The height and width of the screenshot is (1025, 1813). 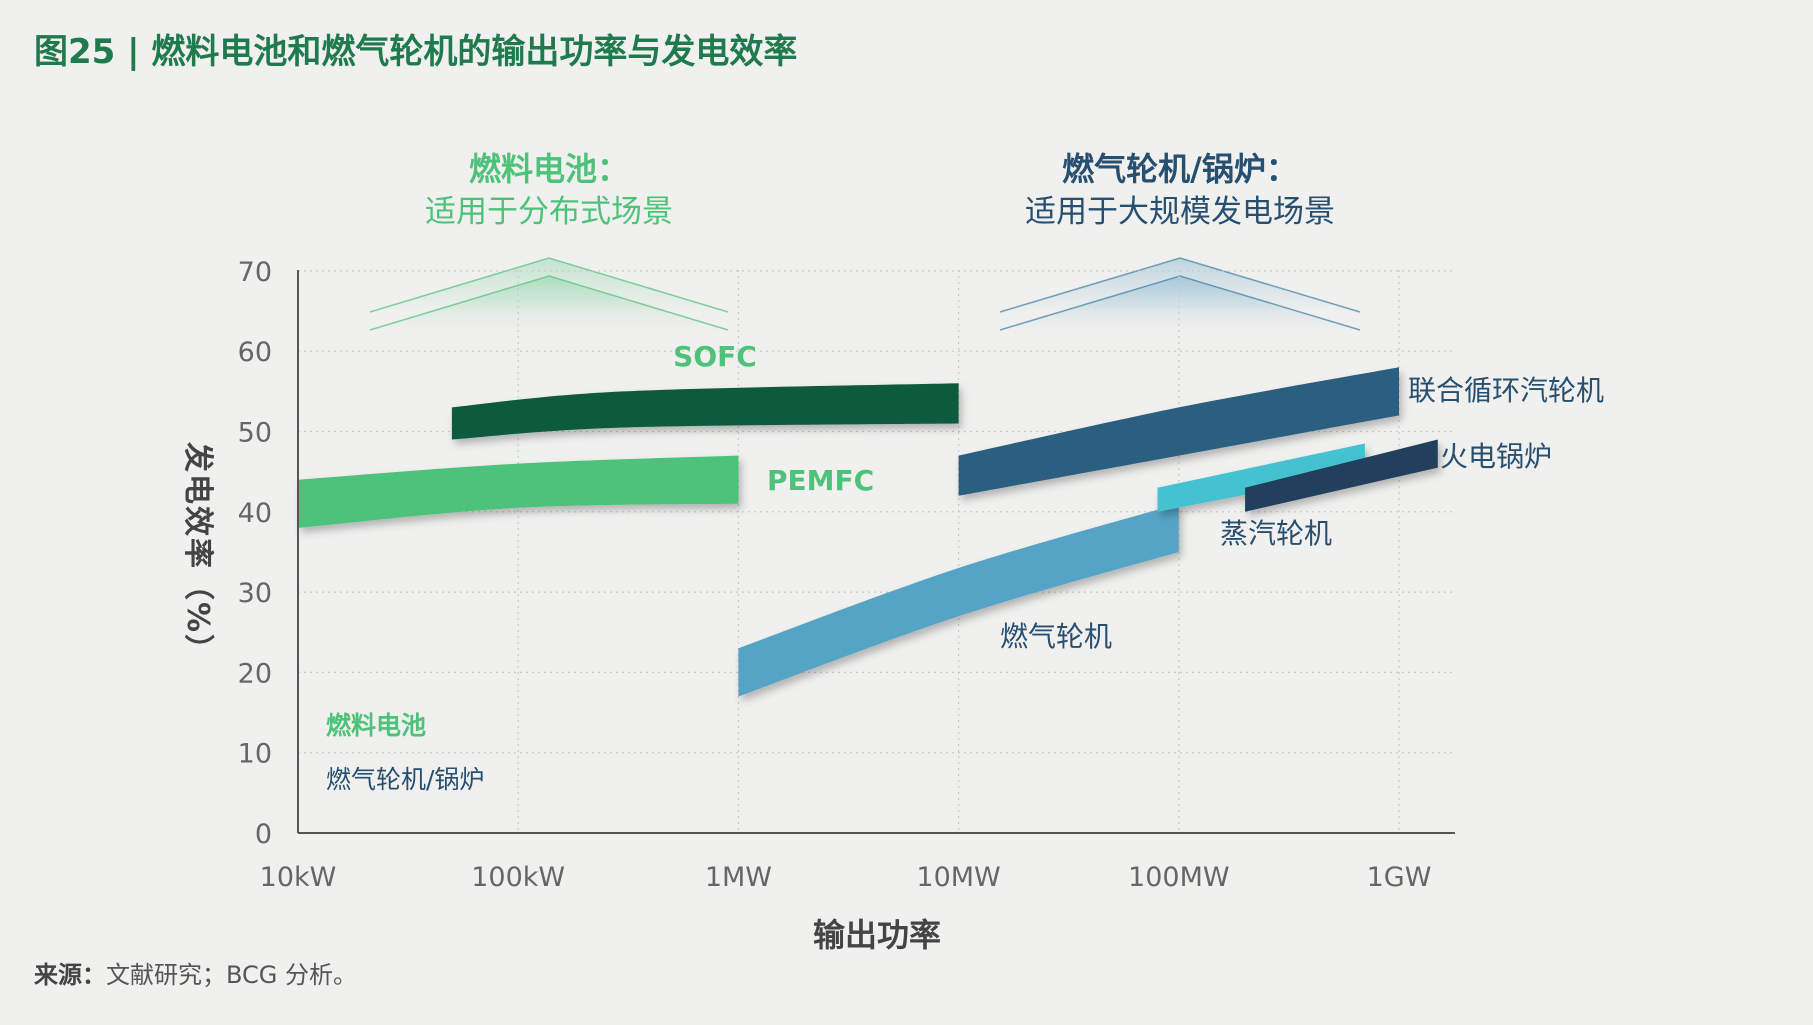 I want to click on x-tick-label: 10MW, so click(x=958, y=877).